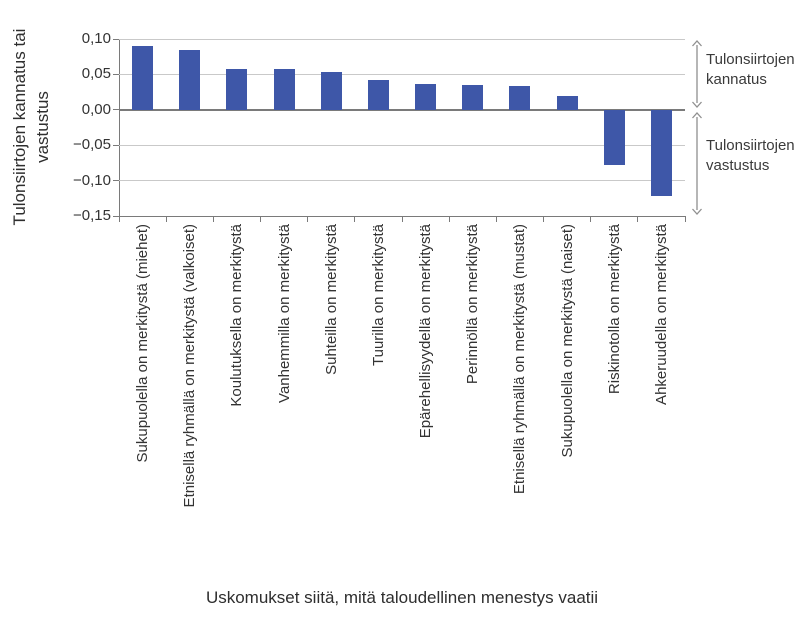  I want to click on y-tick-label: 0,00, so click(96, 109).